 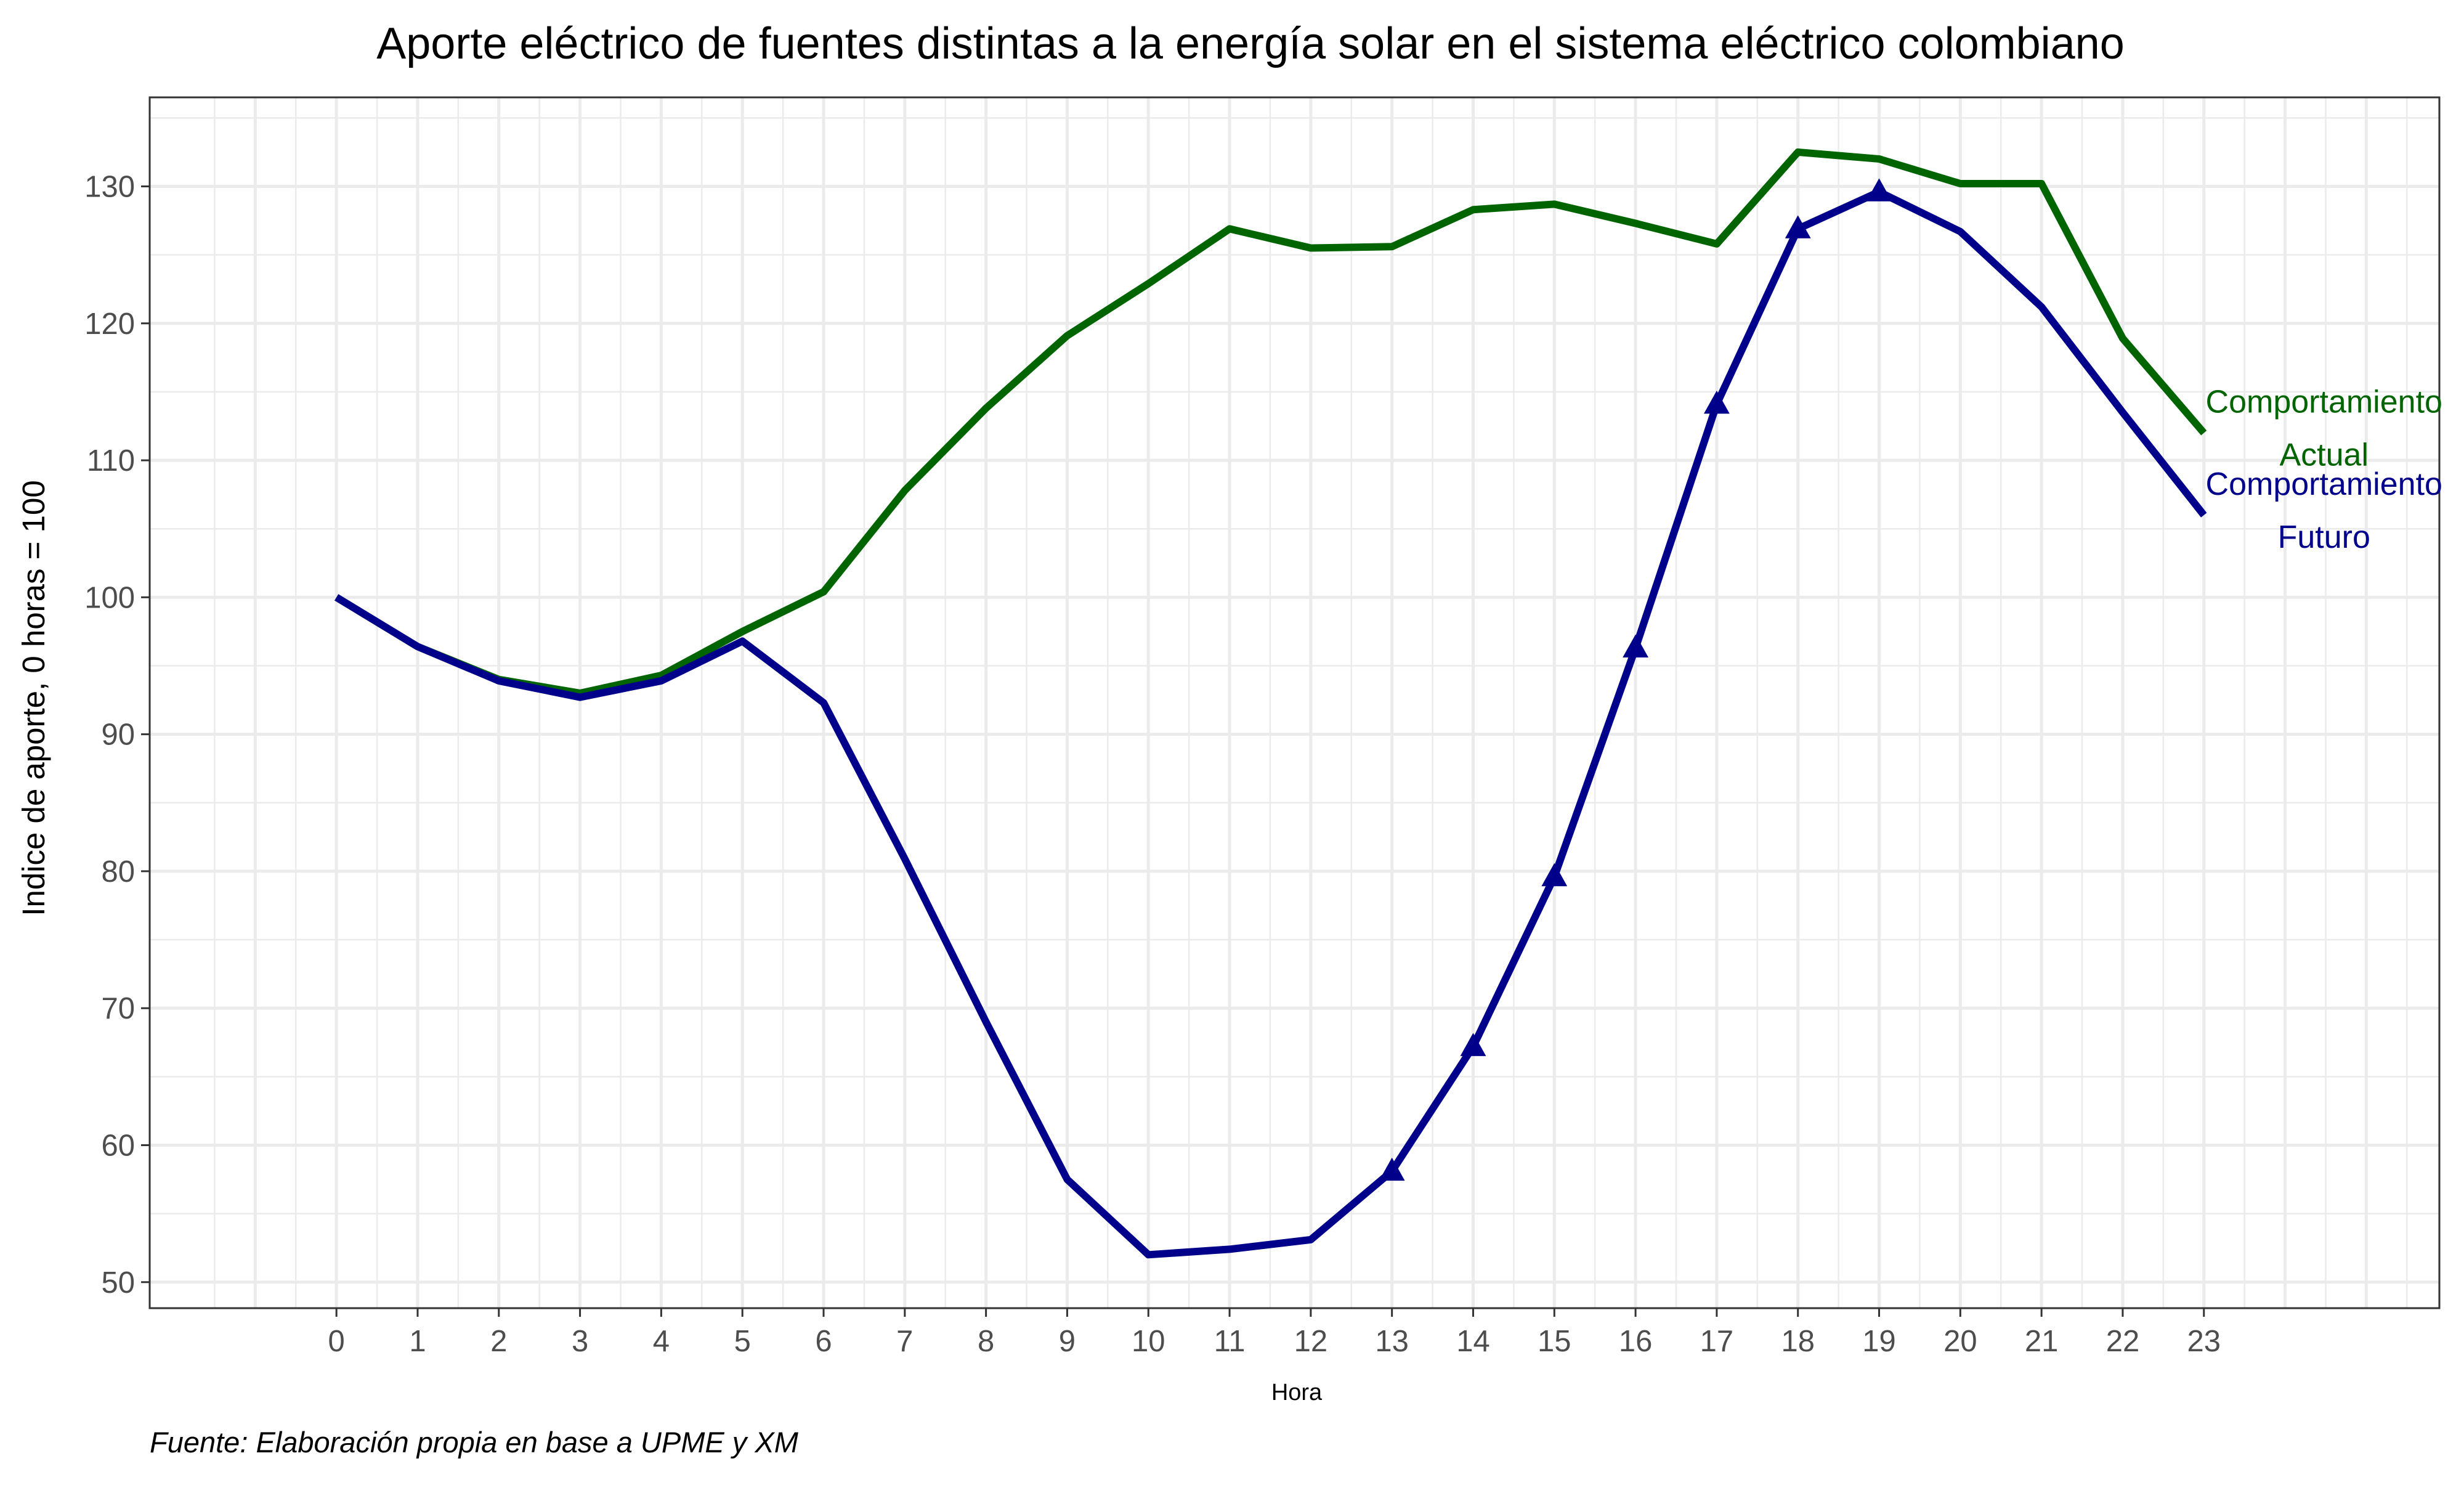 I want to click on y-tick-label: 130, so click(x=109, y=186).